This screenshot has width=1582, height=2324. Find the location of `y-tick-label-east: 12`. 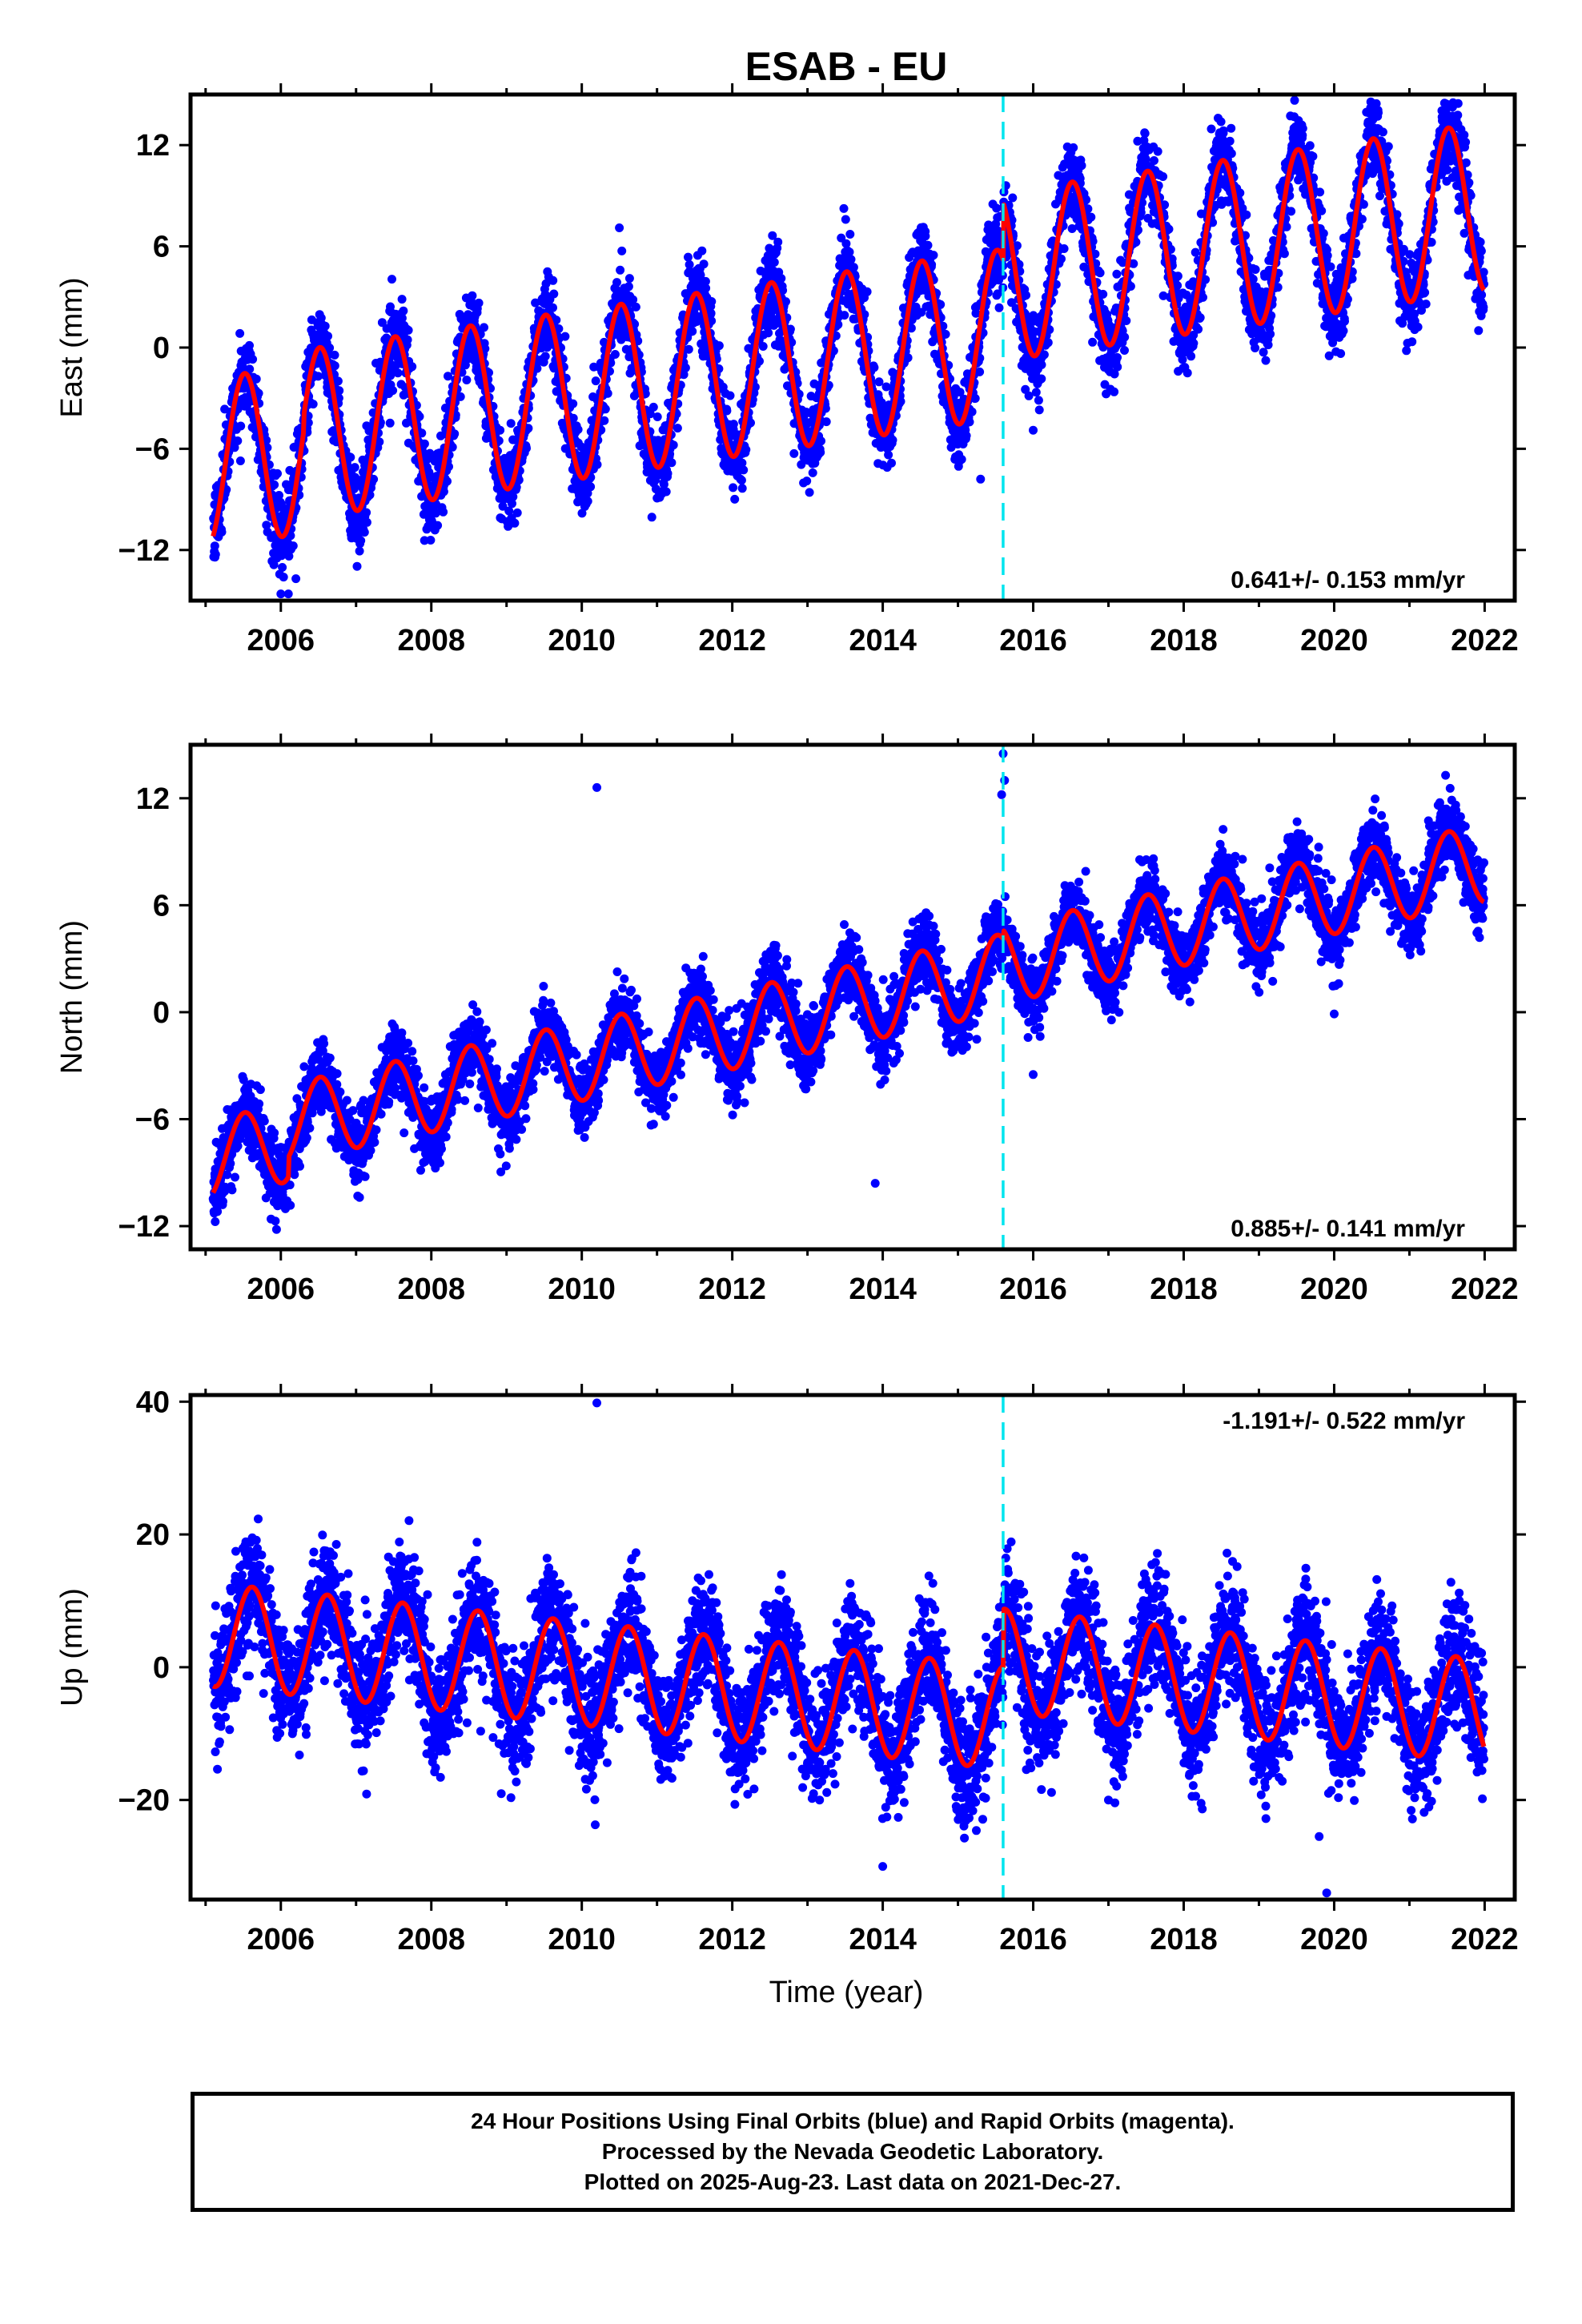

y-tick-label-east: 12 is located at coordinates (153, 146).